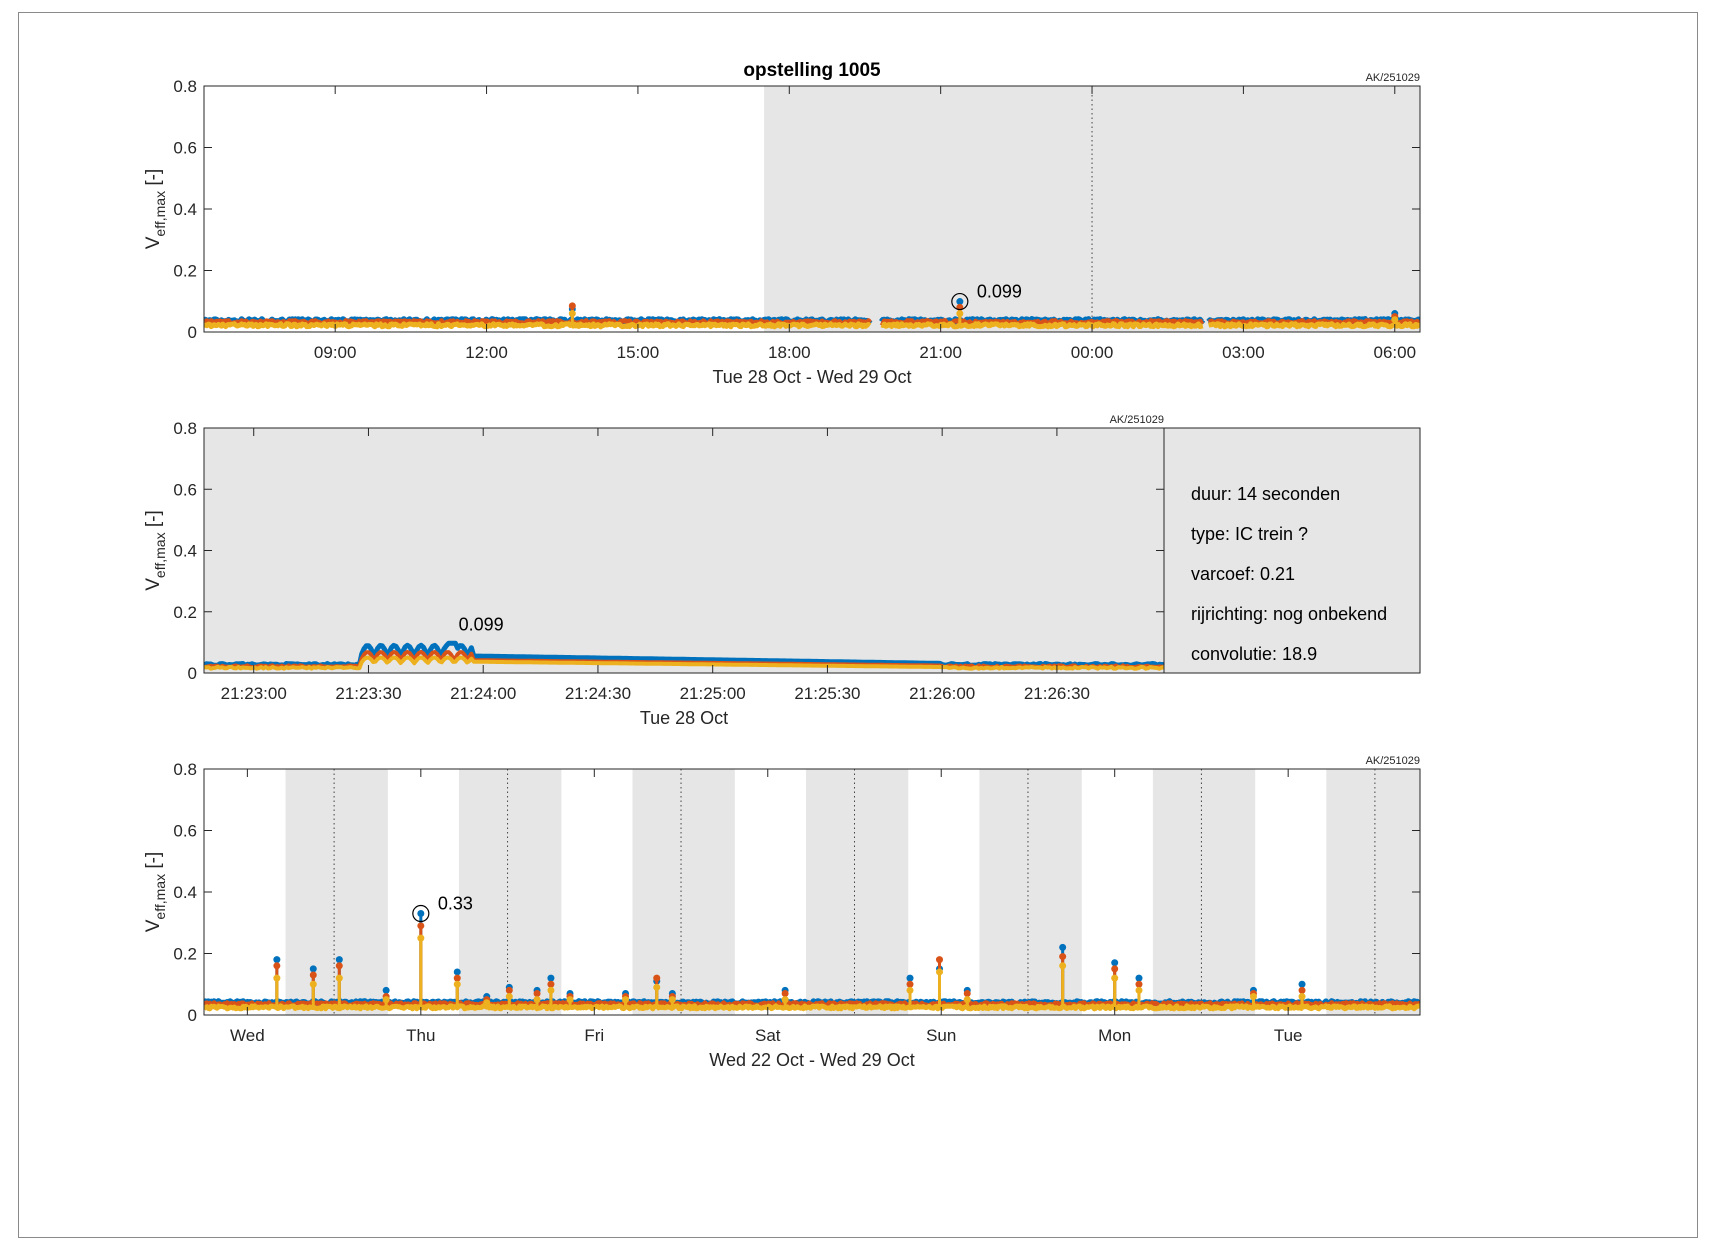  Describe the element at coordinates (247, 1035) in the screenshot. I see `x-tick-label-0: Wed` at that location.